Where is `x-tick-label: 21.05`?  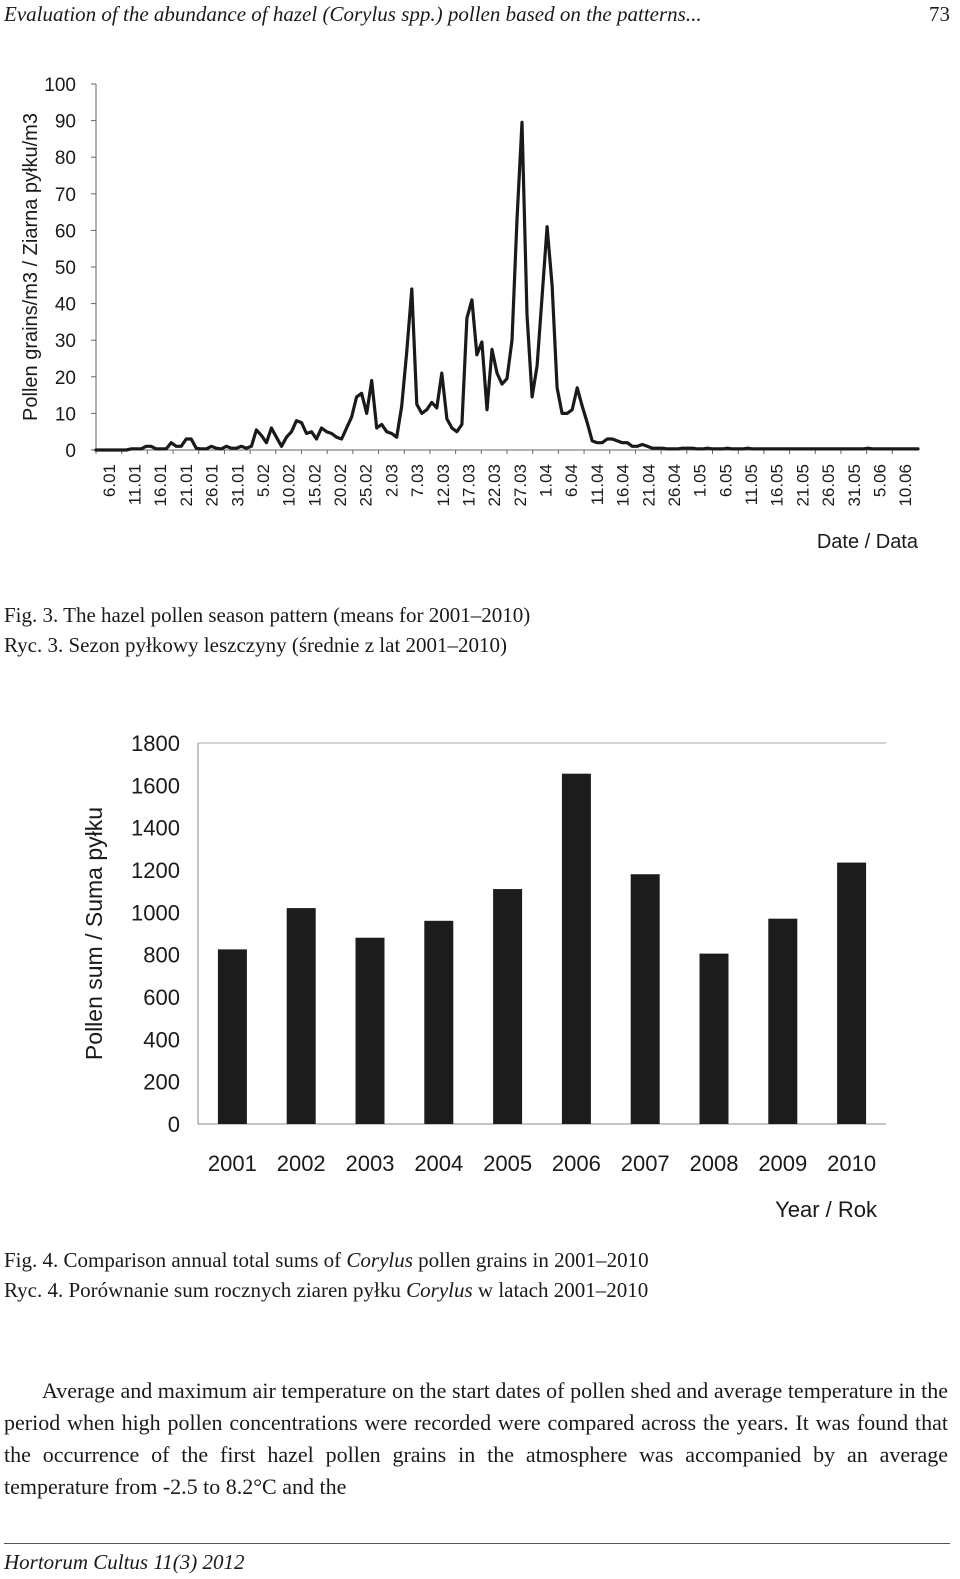
x-tick-label: 21.05 is located at coordinates (802, 485).